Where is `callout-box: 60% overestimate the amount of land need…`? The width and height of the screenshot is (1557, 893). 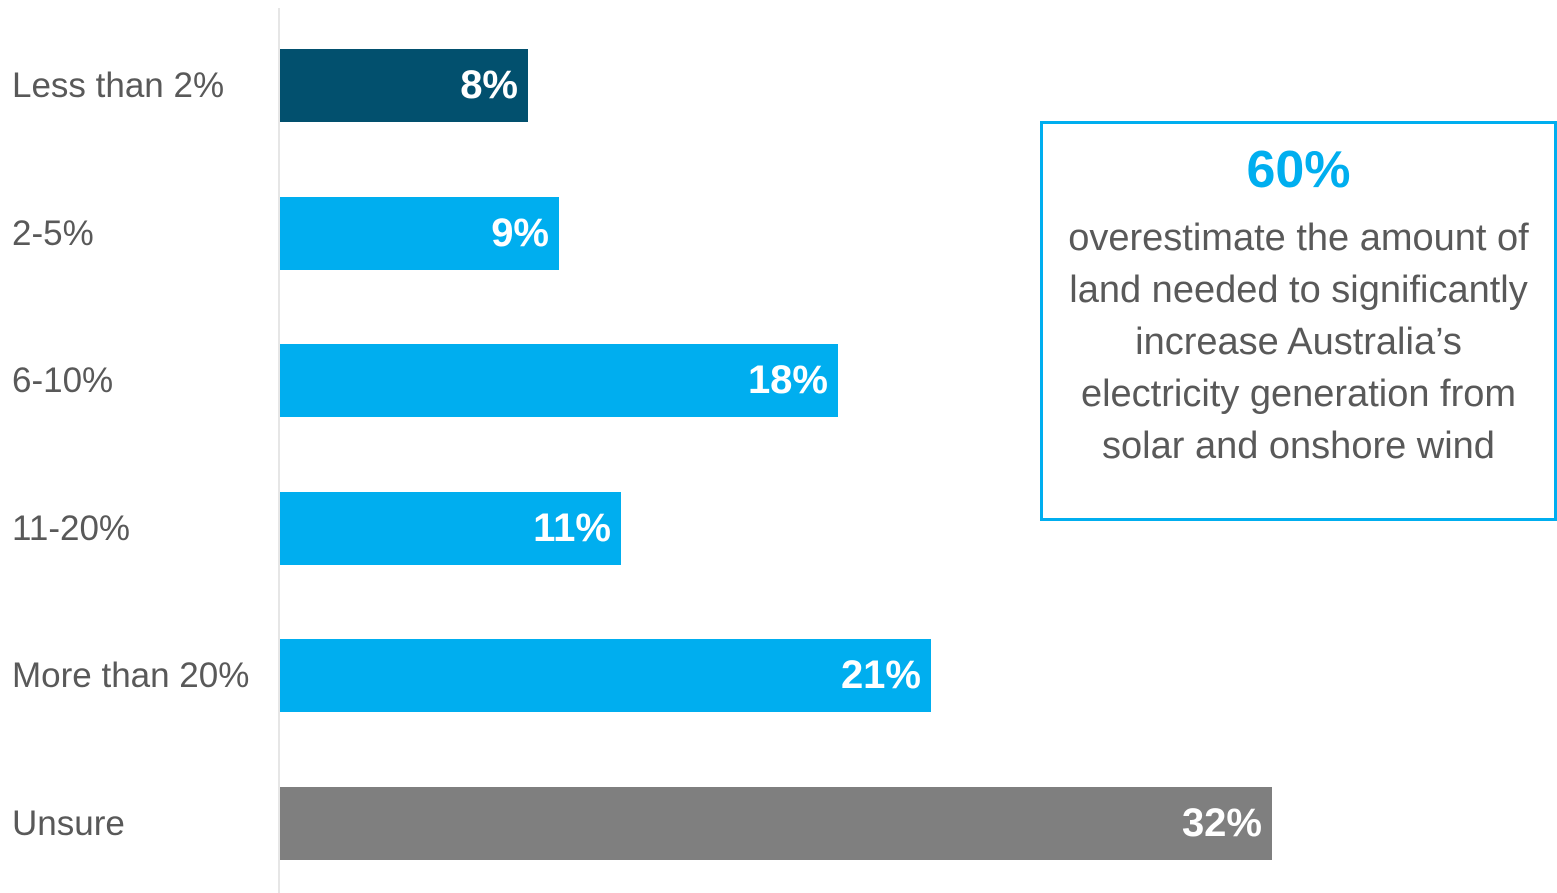
callout-box: 60% overestimate the amount of land need… is located at coordinates (1298, 321).